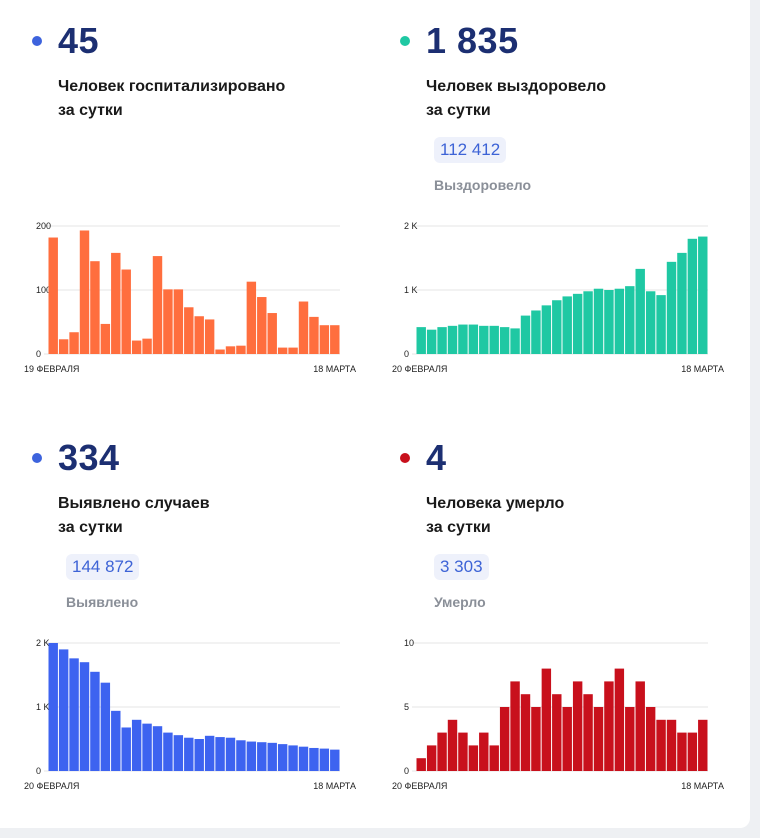  What do you see at coordinates (102, 602) in the screenshot?
I see `cases-total-label: Выявлено` at bounding box center [102, 602].